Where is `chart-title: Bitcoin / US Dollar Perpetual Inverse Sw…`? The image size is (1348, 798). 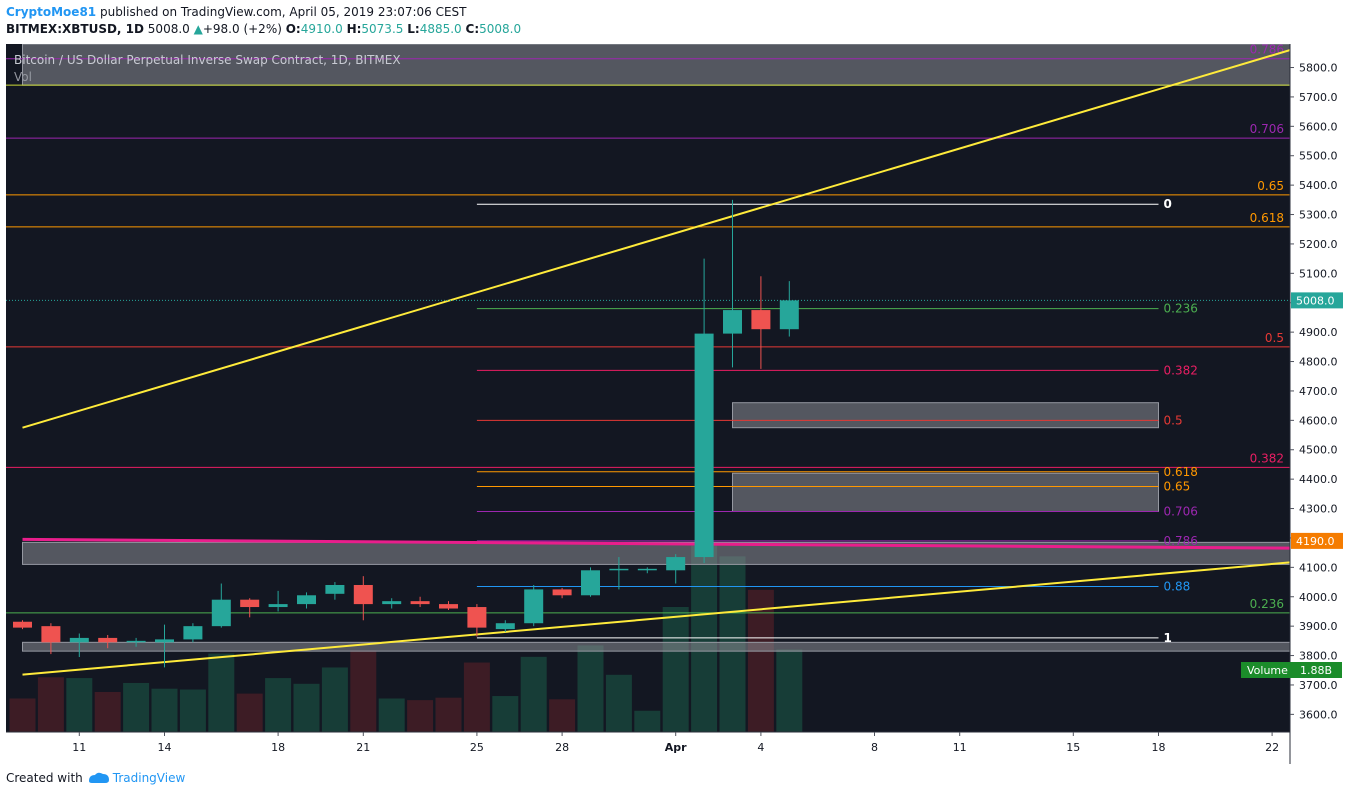 chart-title: Bitcoin / US Dollar Perpetual Inverse Sw… is located at coordinates (207, 60).